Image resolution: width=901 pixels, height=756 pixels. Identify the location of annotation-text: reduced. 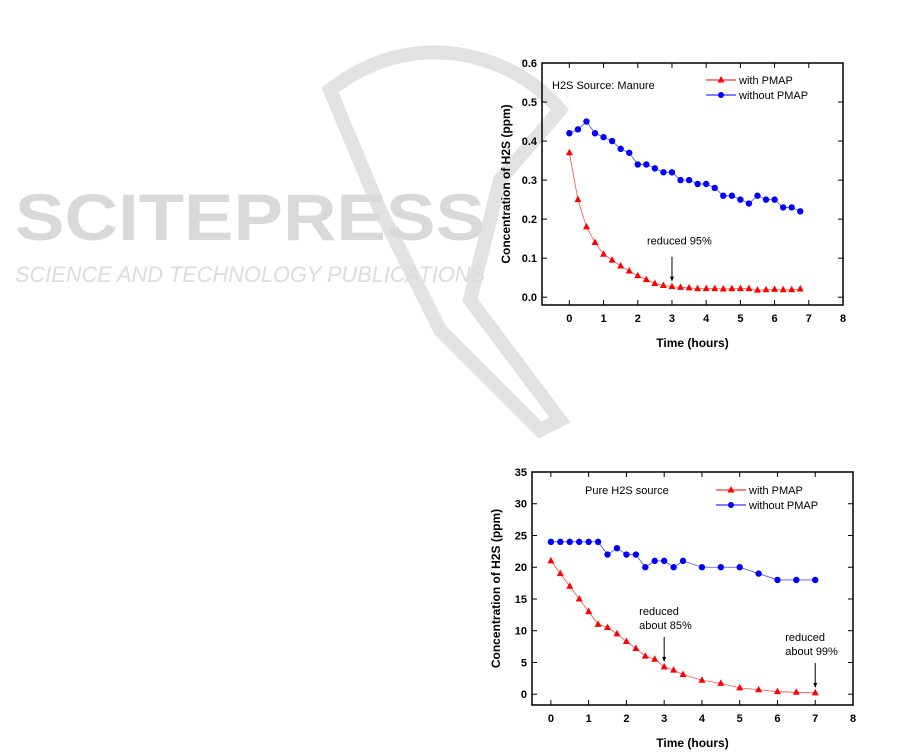
(805, 638).